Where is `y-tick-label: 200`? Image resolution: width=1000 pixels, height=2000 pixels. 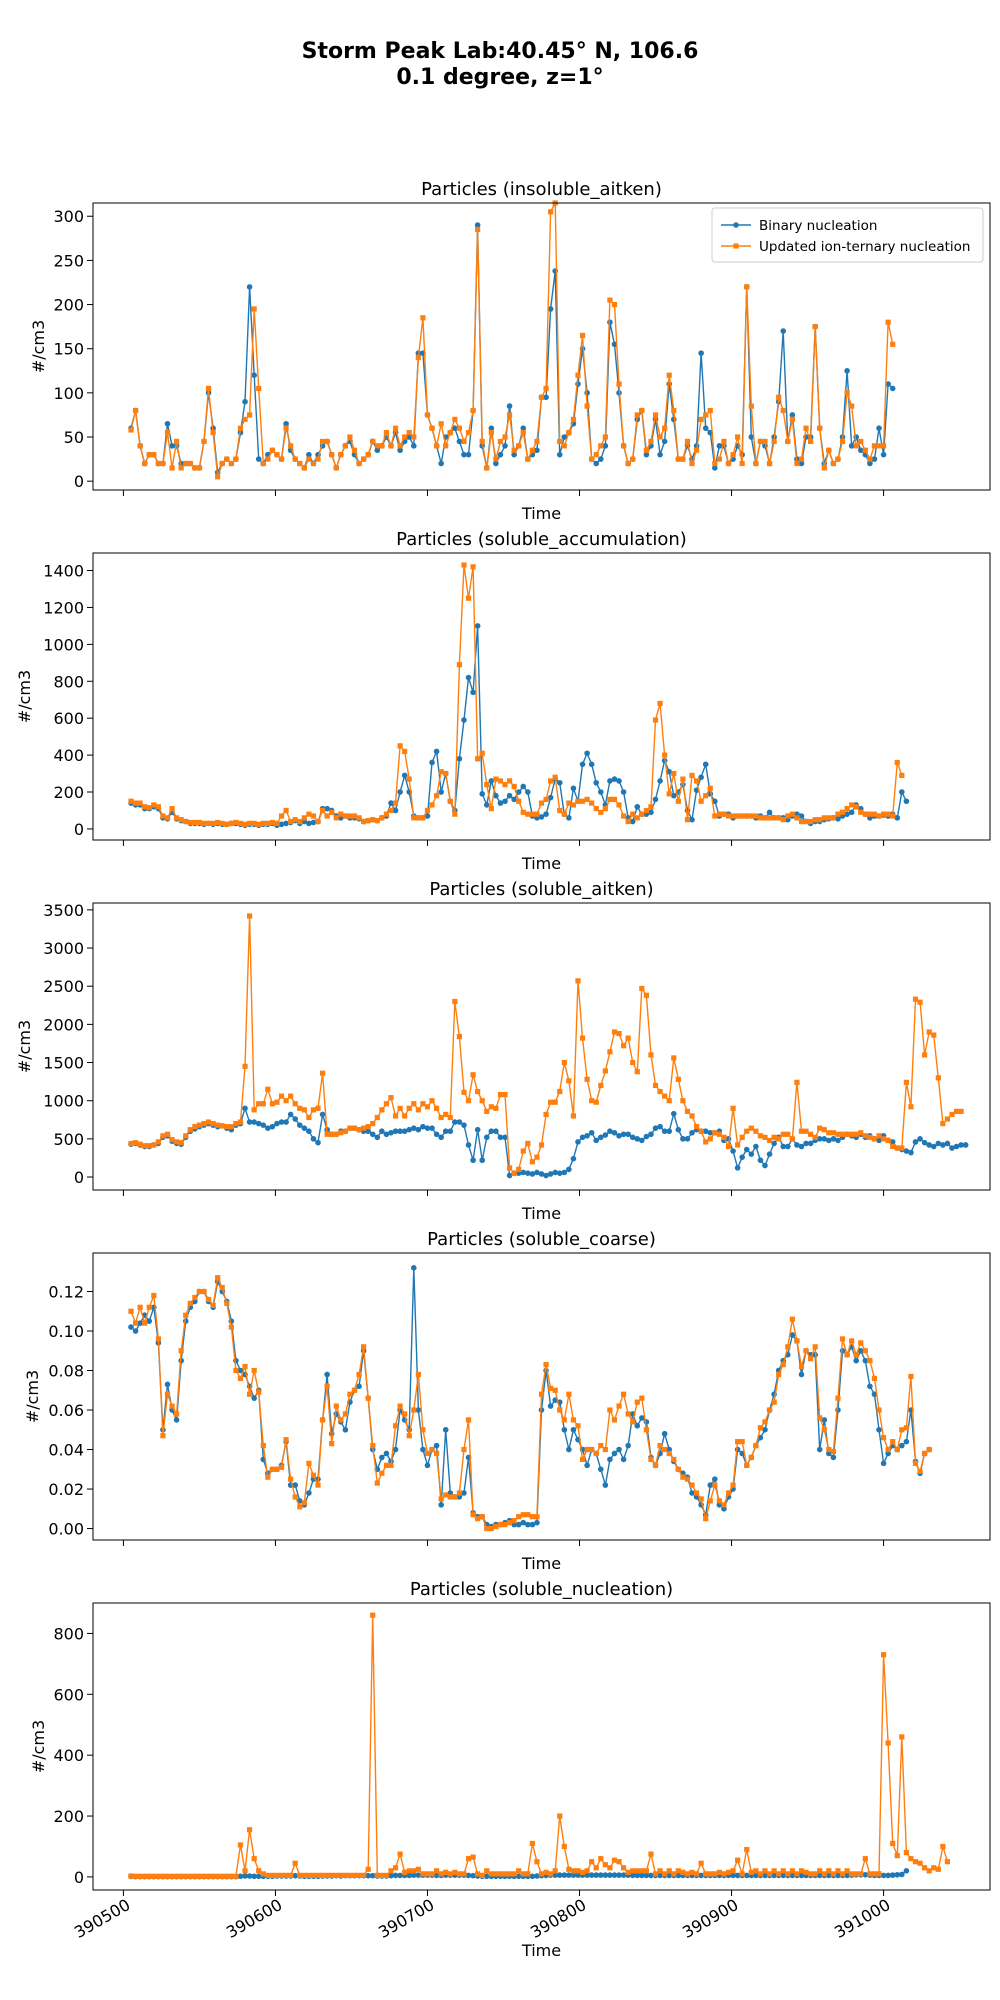 y-tick-label: 200 is located at coordinates (68, 792).